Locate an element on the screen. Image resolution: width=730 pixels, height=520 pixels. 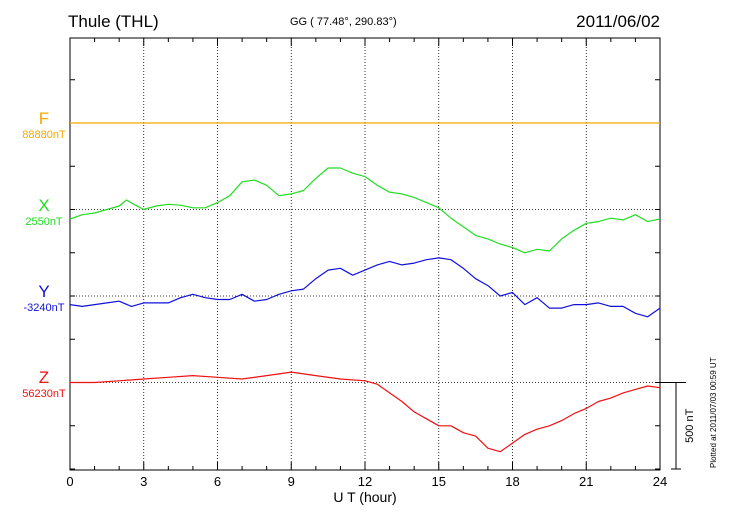
series-label-z: Z 56230nT is located at coordinates (44, 385).